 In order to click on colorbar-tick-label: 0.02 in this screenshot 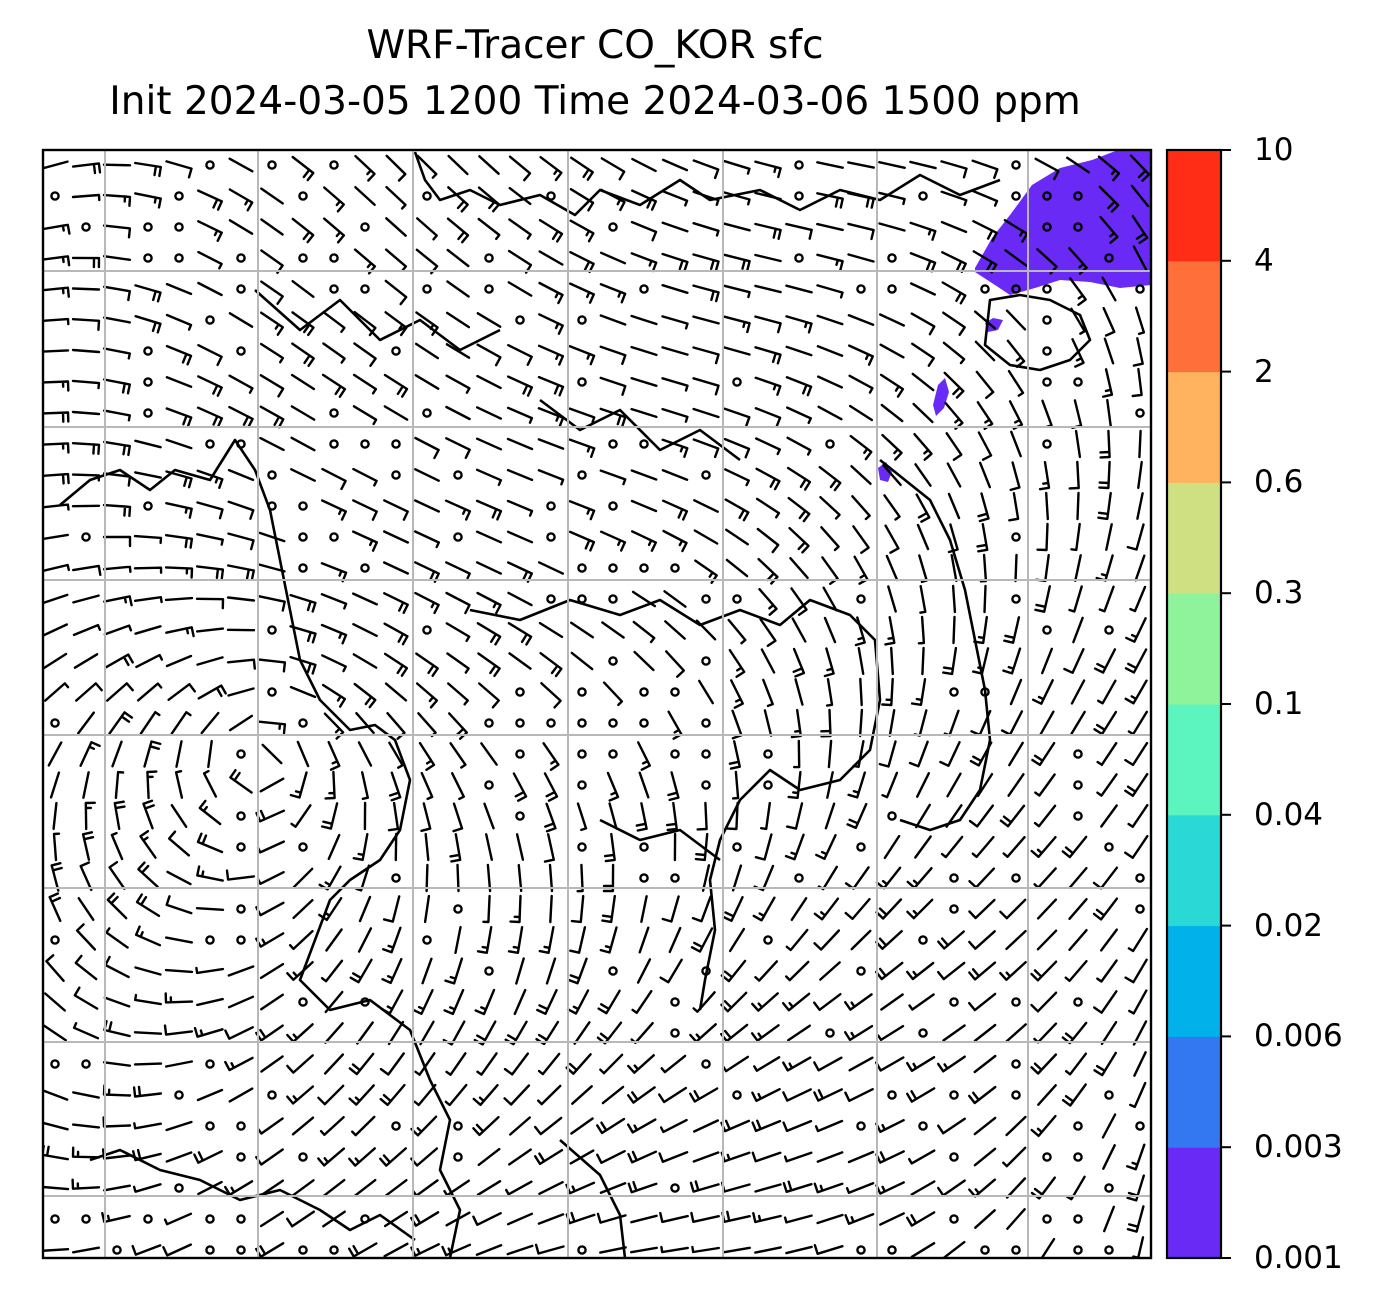, I will do `click(1289, 925)`.